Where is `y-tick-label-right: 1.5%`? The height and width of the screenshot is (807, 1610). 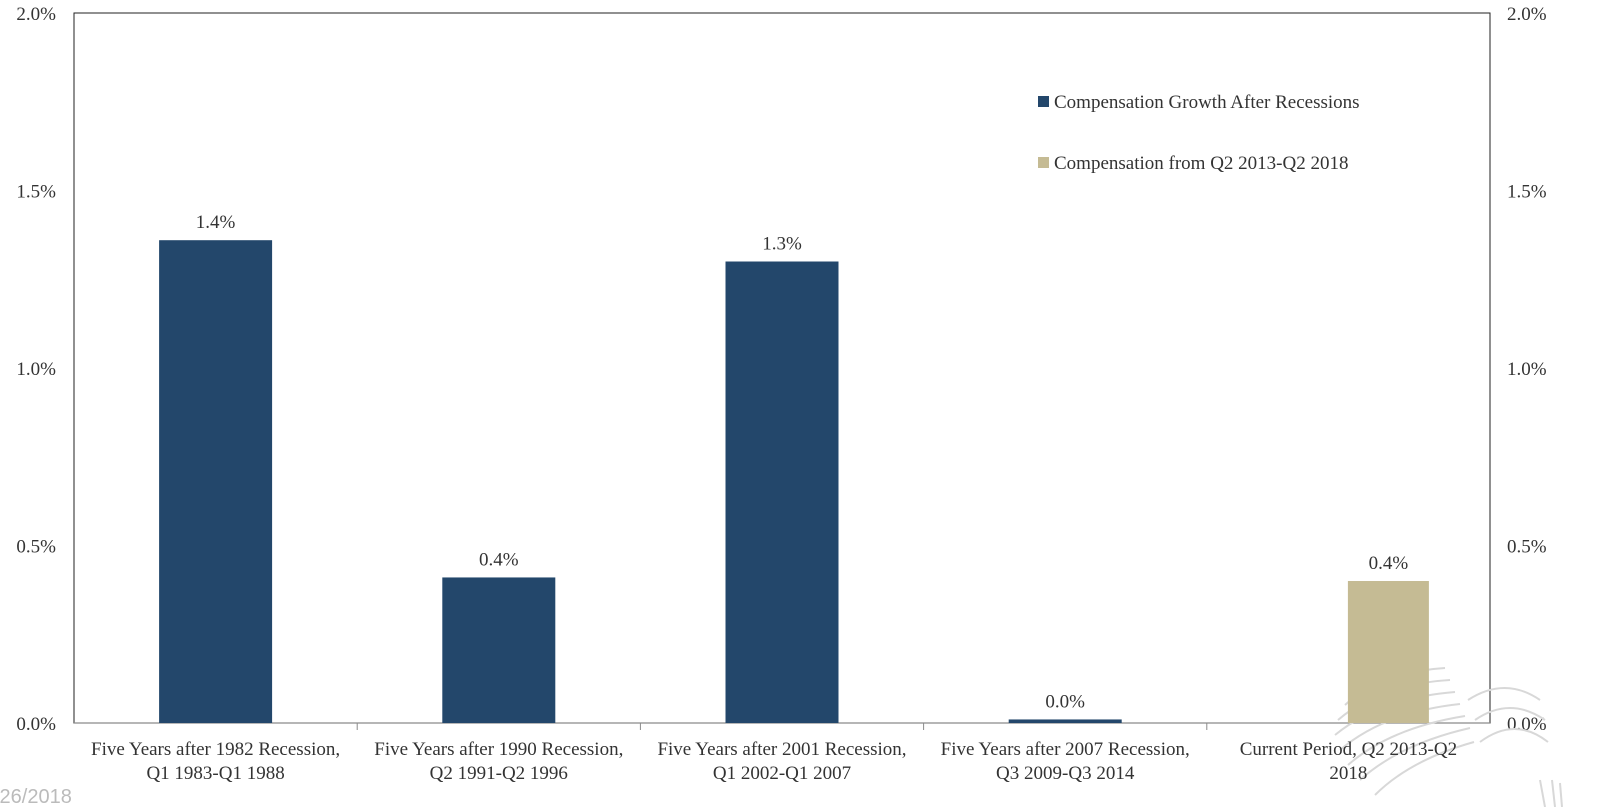 y-tick-label-right: 1.5% is located at coordinates (1527, 192).